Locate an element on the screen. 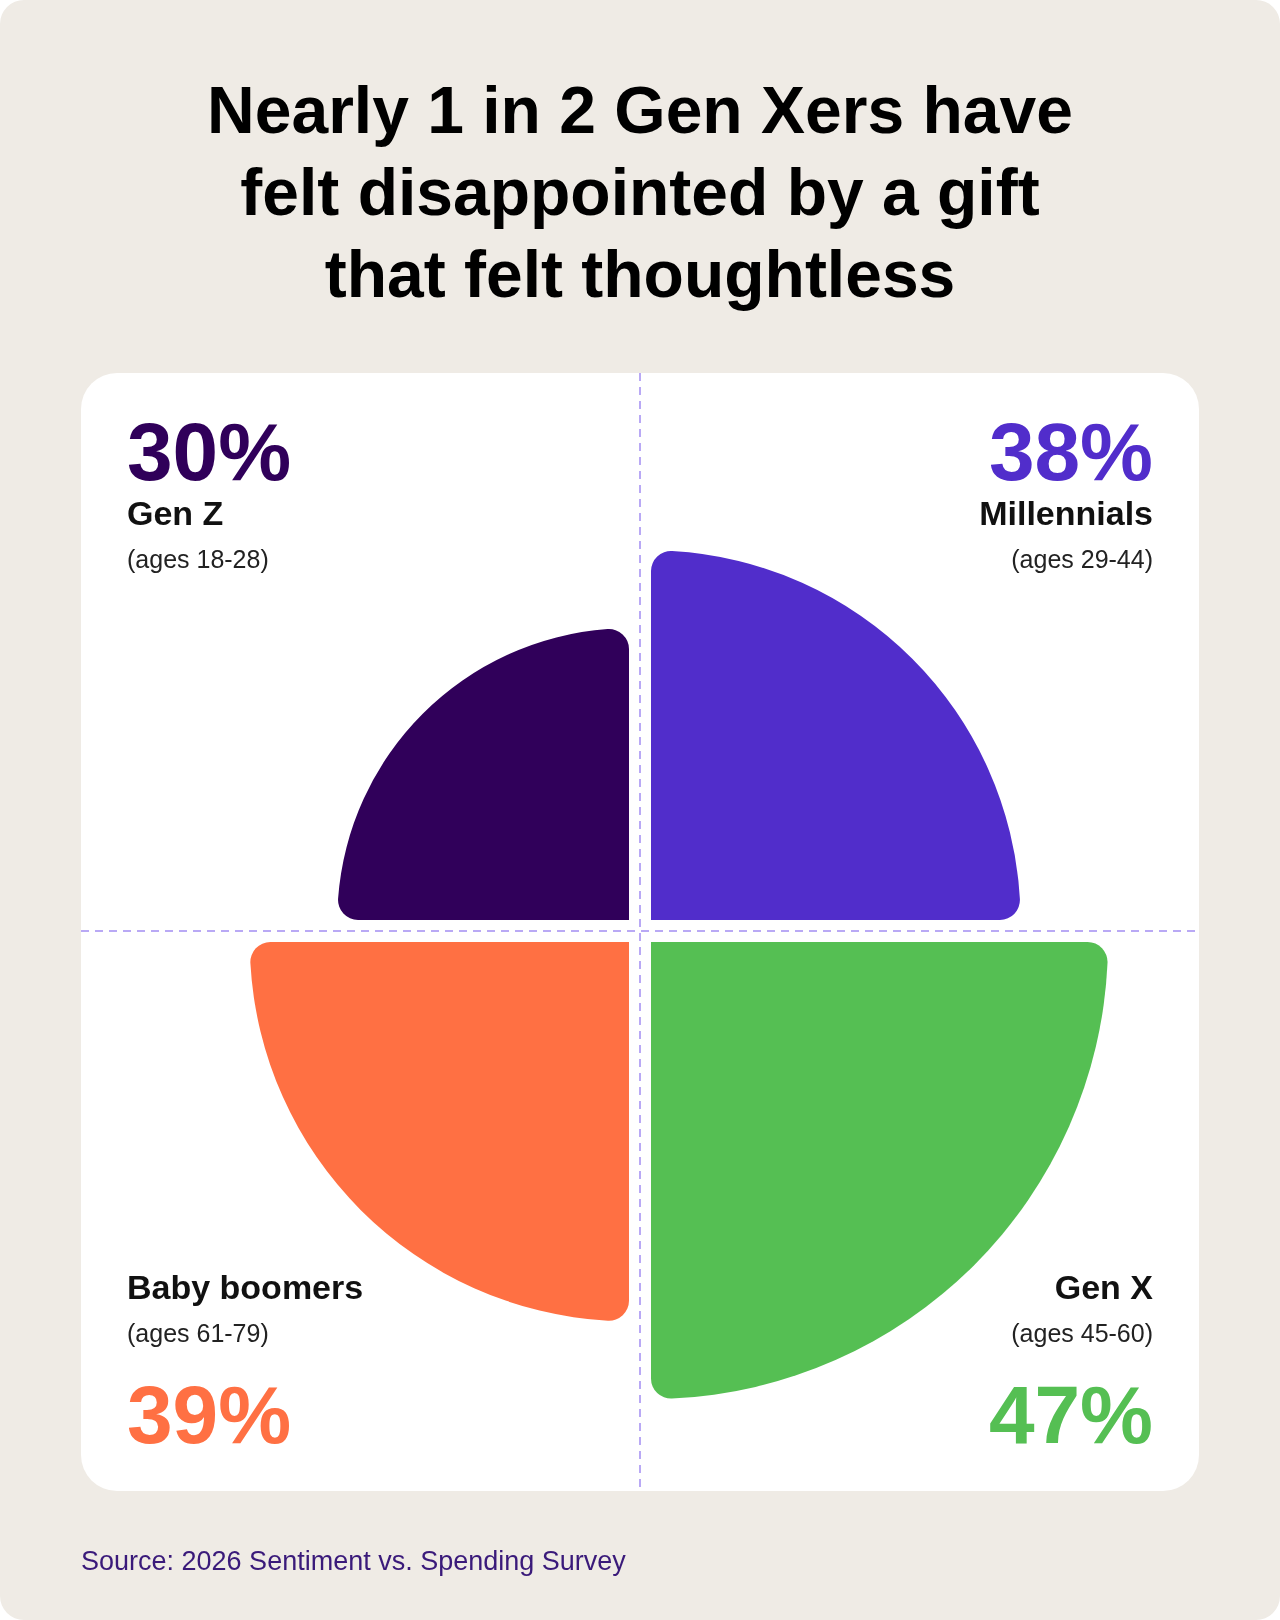 The image size is (1280, 1620). data-label: 38% is located at coordinates (1070, 451).